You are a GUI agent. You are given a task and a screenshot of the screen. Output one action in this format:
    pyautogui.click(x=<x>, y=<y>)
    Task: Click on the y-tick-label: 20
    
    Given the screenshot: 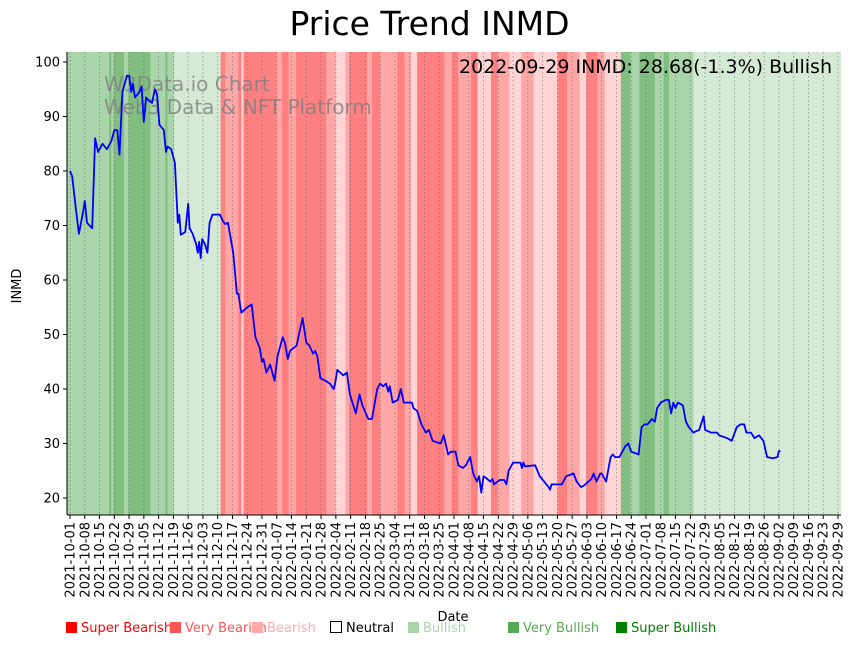 What is the action you would take?
    pyautogui.click(x=51, y=499)
    